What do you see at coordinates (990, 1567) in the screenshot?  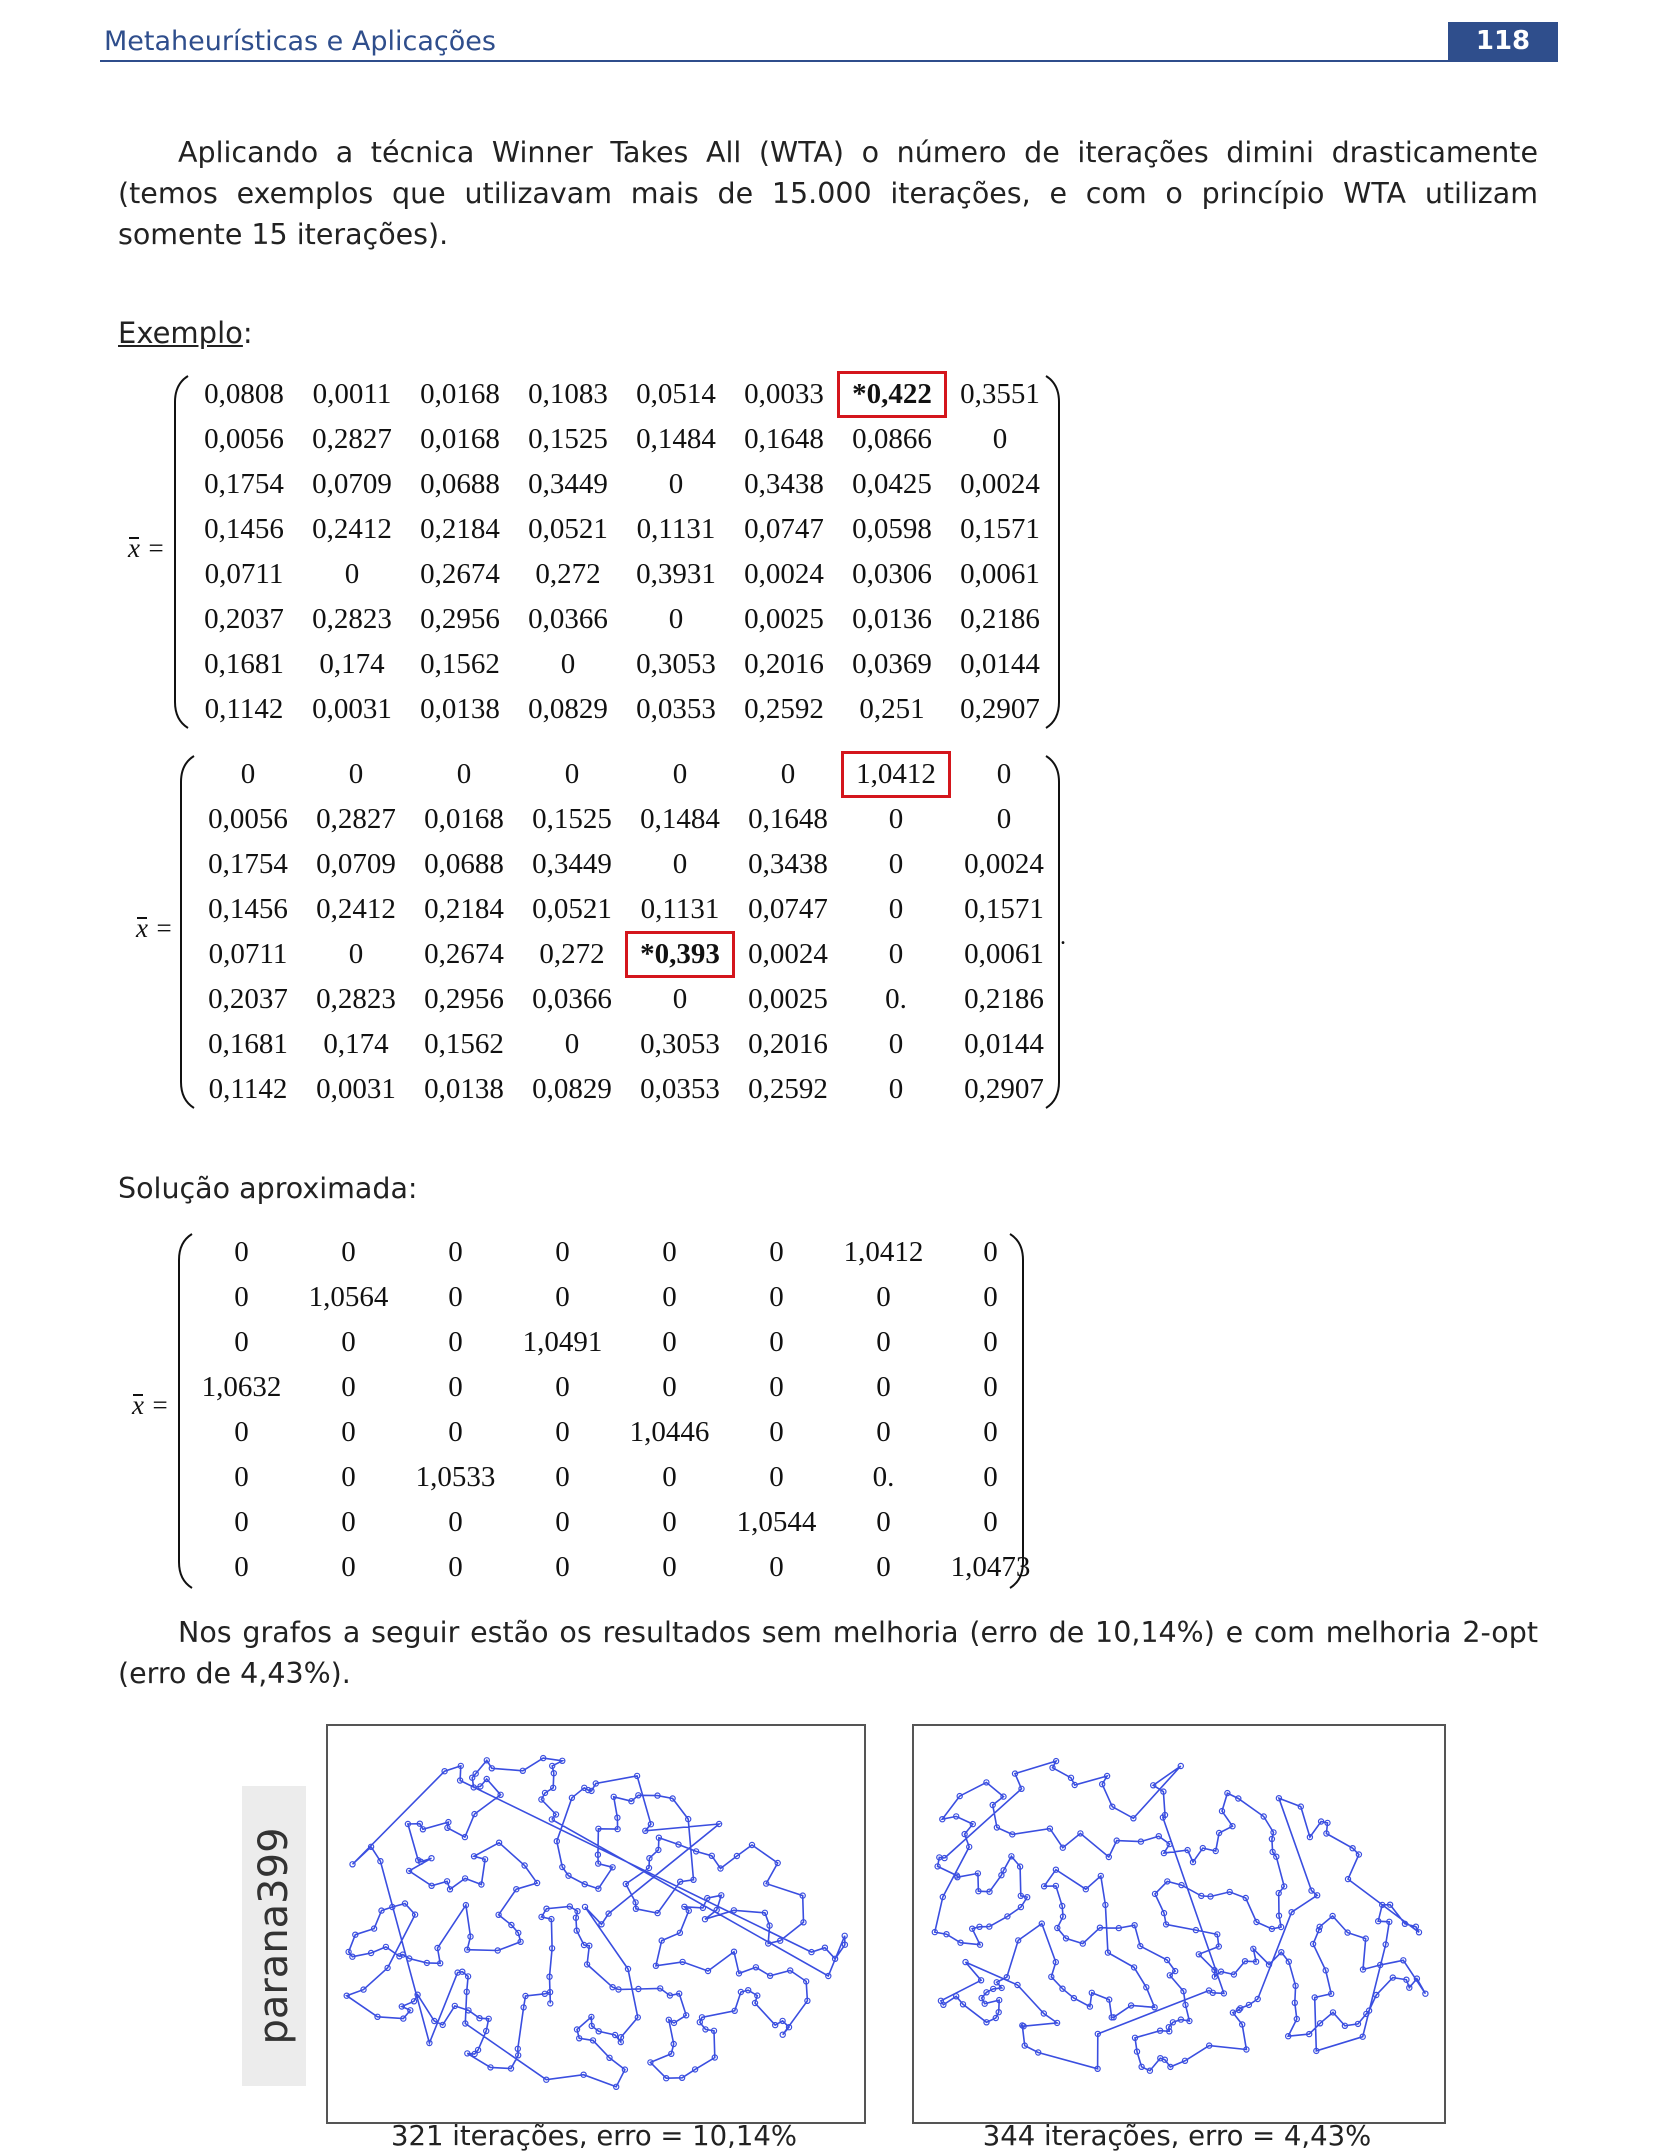 I see `matrix-cell: 1,0473` at bounding box center [990, 1567].